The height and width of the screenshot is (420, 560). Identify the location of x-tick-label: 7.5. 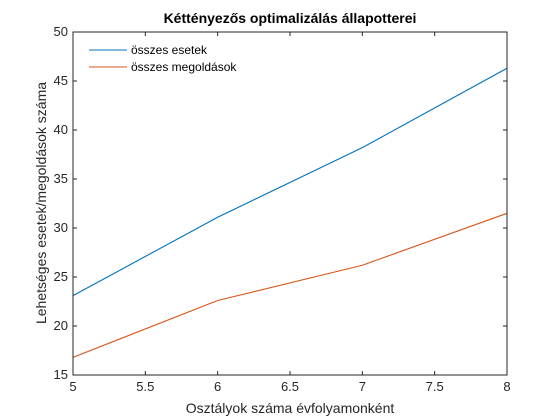
(435, 386).